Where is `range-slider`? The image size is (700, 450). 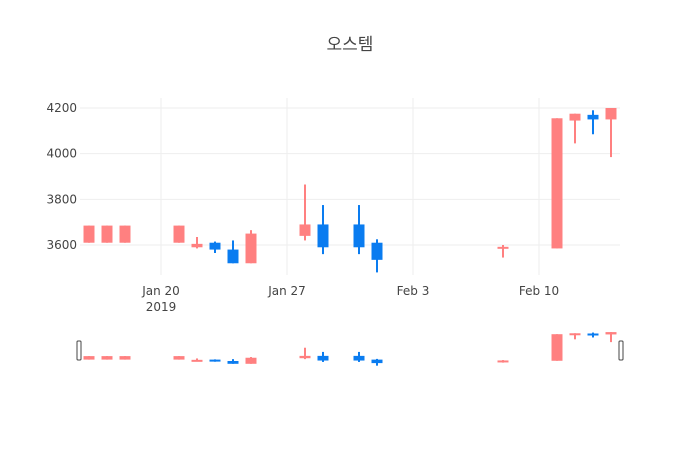
range-slider is located at coordinates (350, 349).